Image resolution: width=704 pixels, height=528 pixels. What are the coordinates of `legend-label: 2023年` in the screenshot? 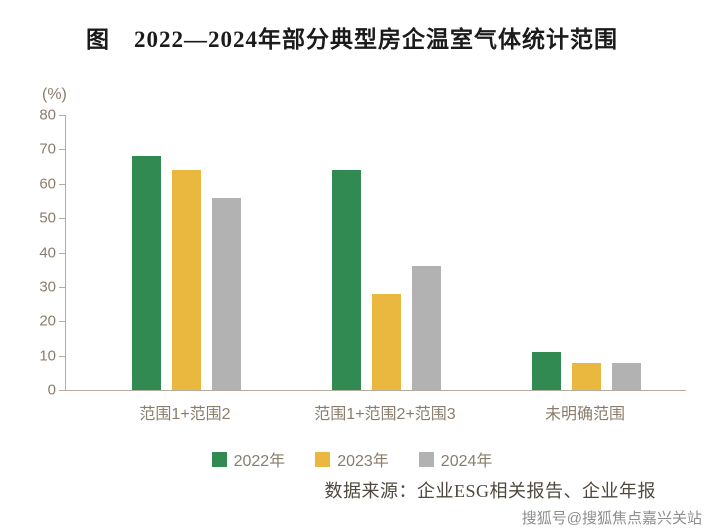 It's located at (363, 461).